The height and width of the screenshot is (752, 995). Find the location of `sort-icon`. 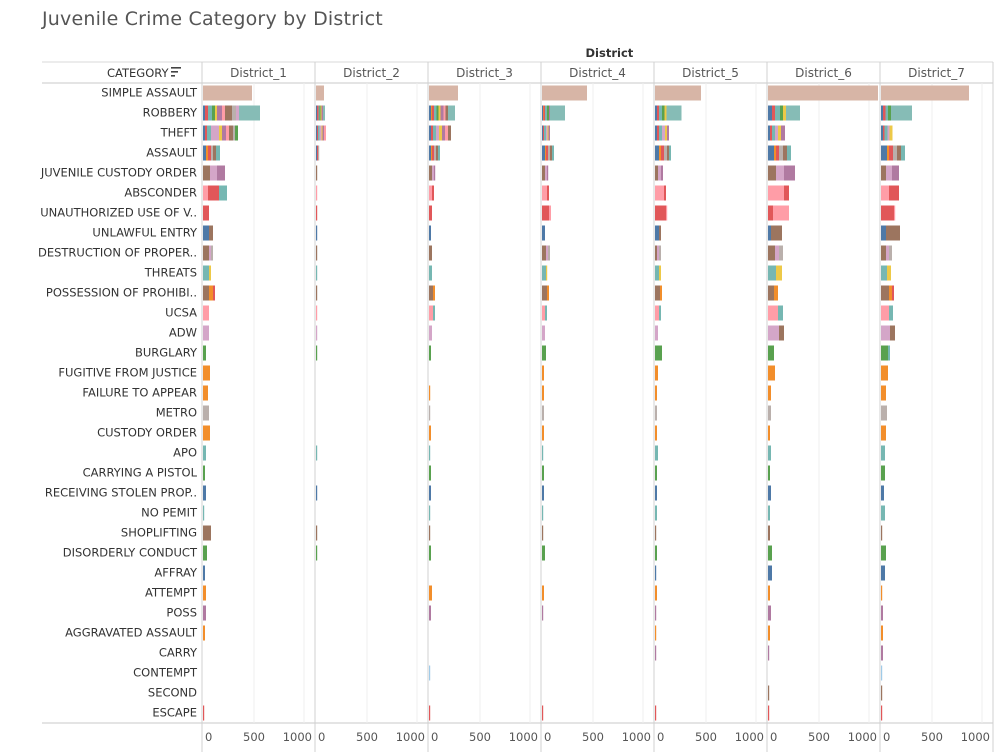

sort-icon is located at coordinates (176, 72).